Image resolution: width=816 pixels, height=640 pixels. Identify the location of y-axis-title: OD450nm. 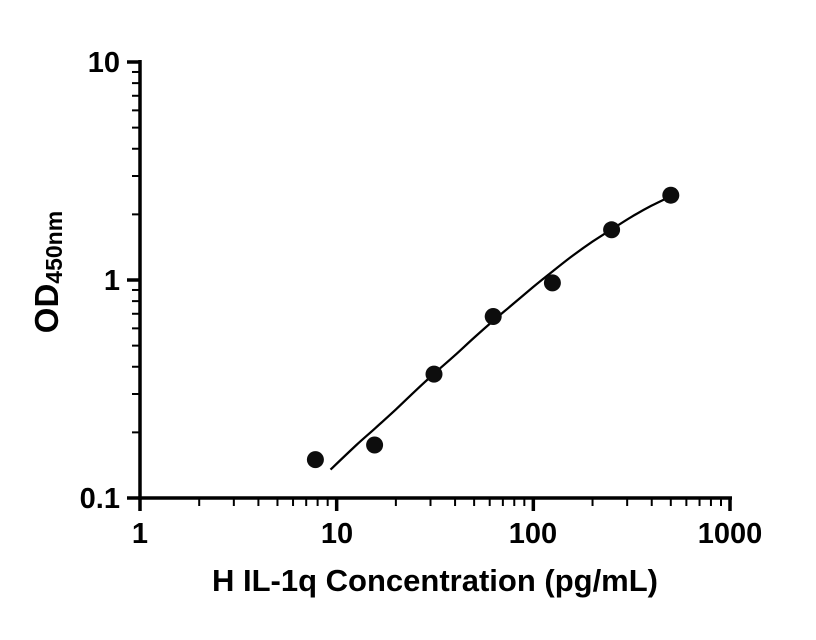
(47, 272).